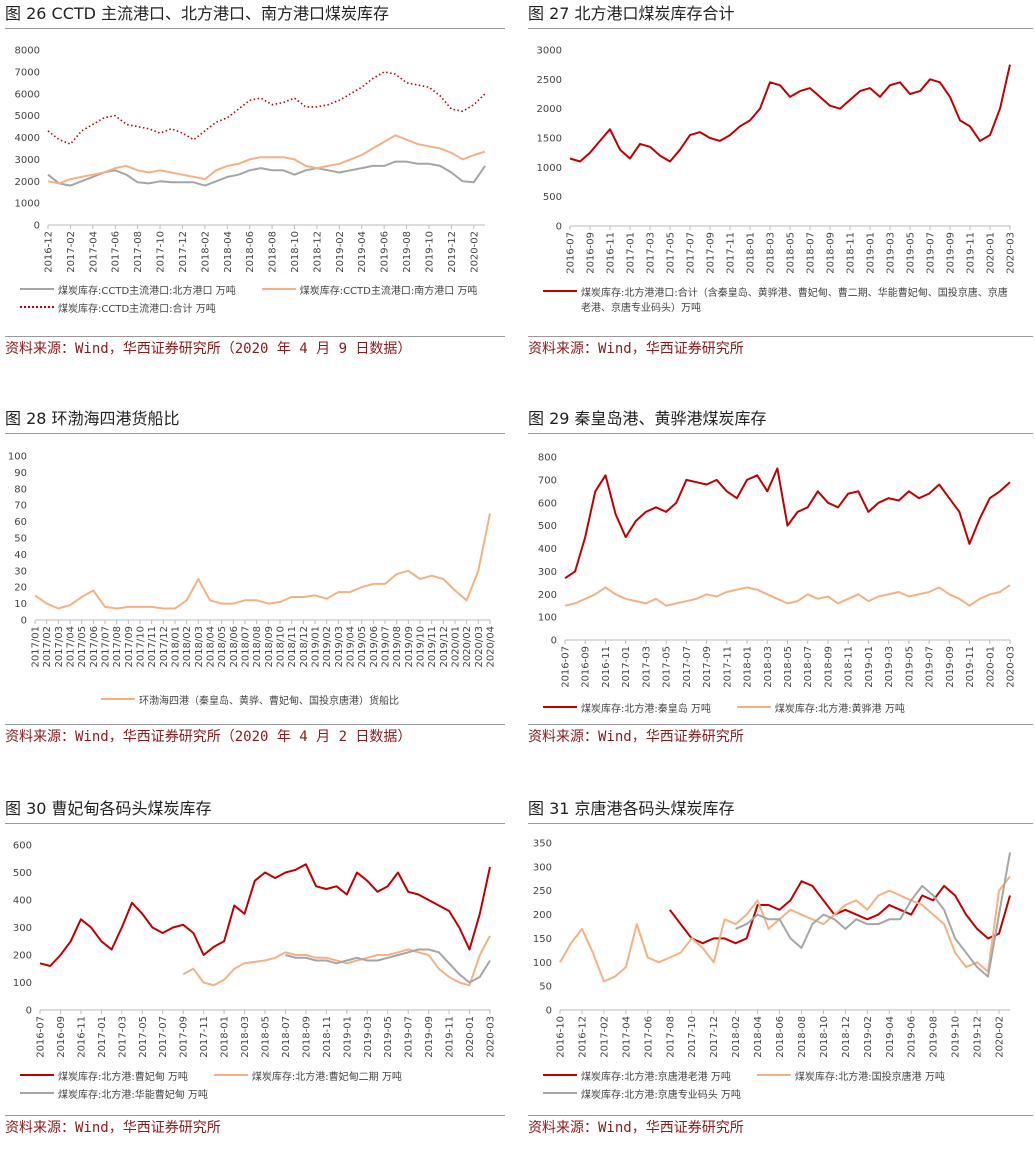  Describe the element at coordinates (27, 94) in the screenshot. I see `y-tick-label: 6000` at that location.